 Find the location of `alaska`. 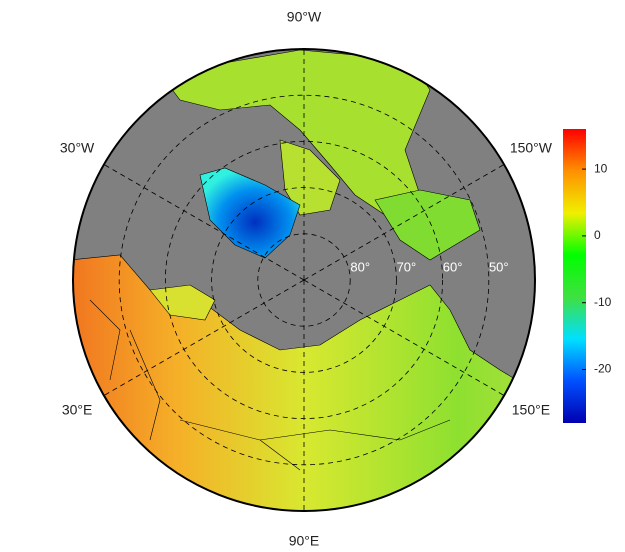

alaska is located at coordinates (427, 225).